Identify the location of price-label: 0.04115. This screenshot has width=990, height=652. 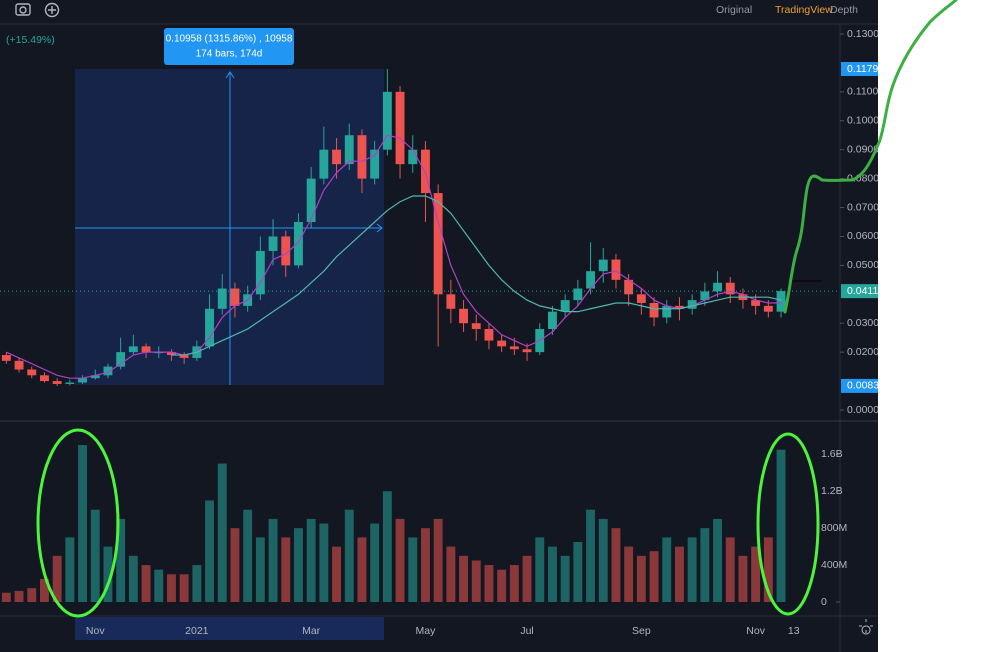
(865, 291).